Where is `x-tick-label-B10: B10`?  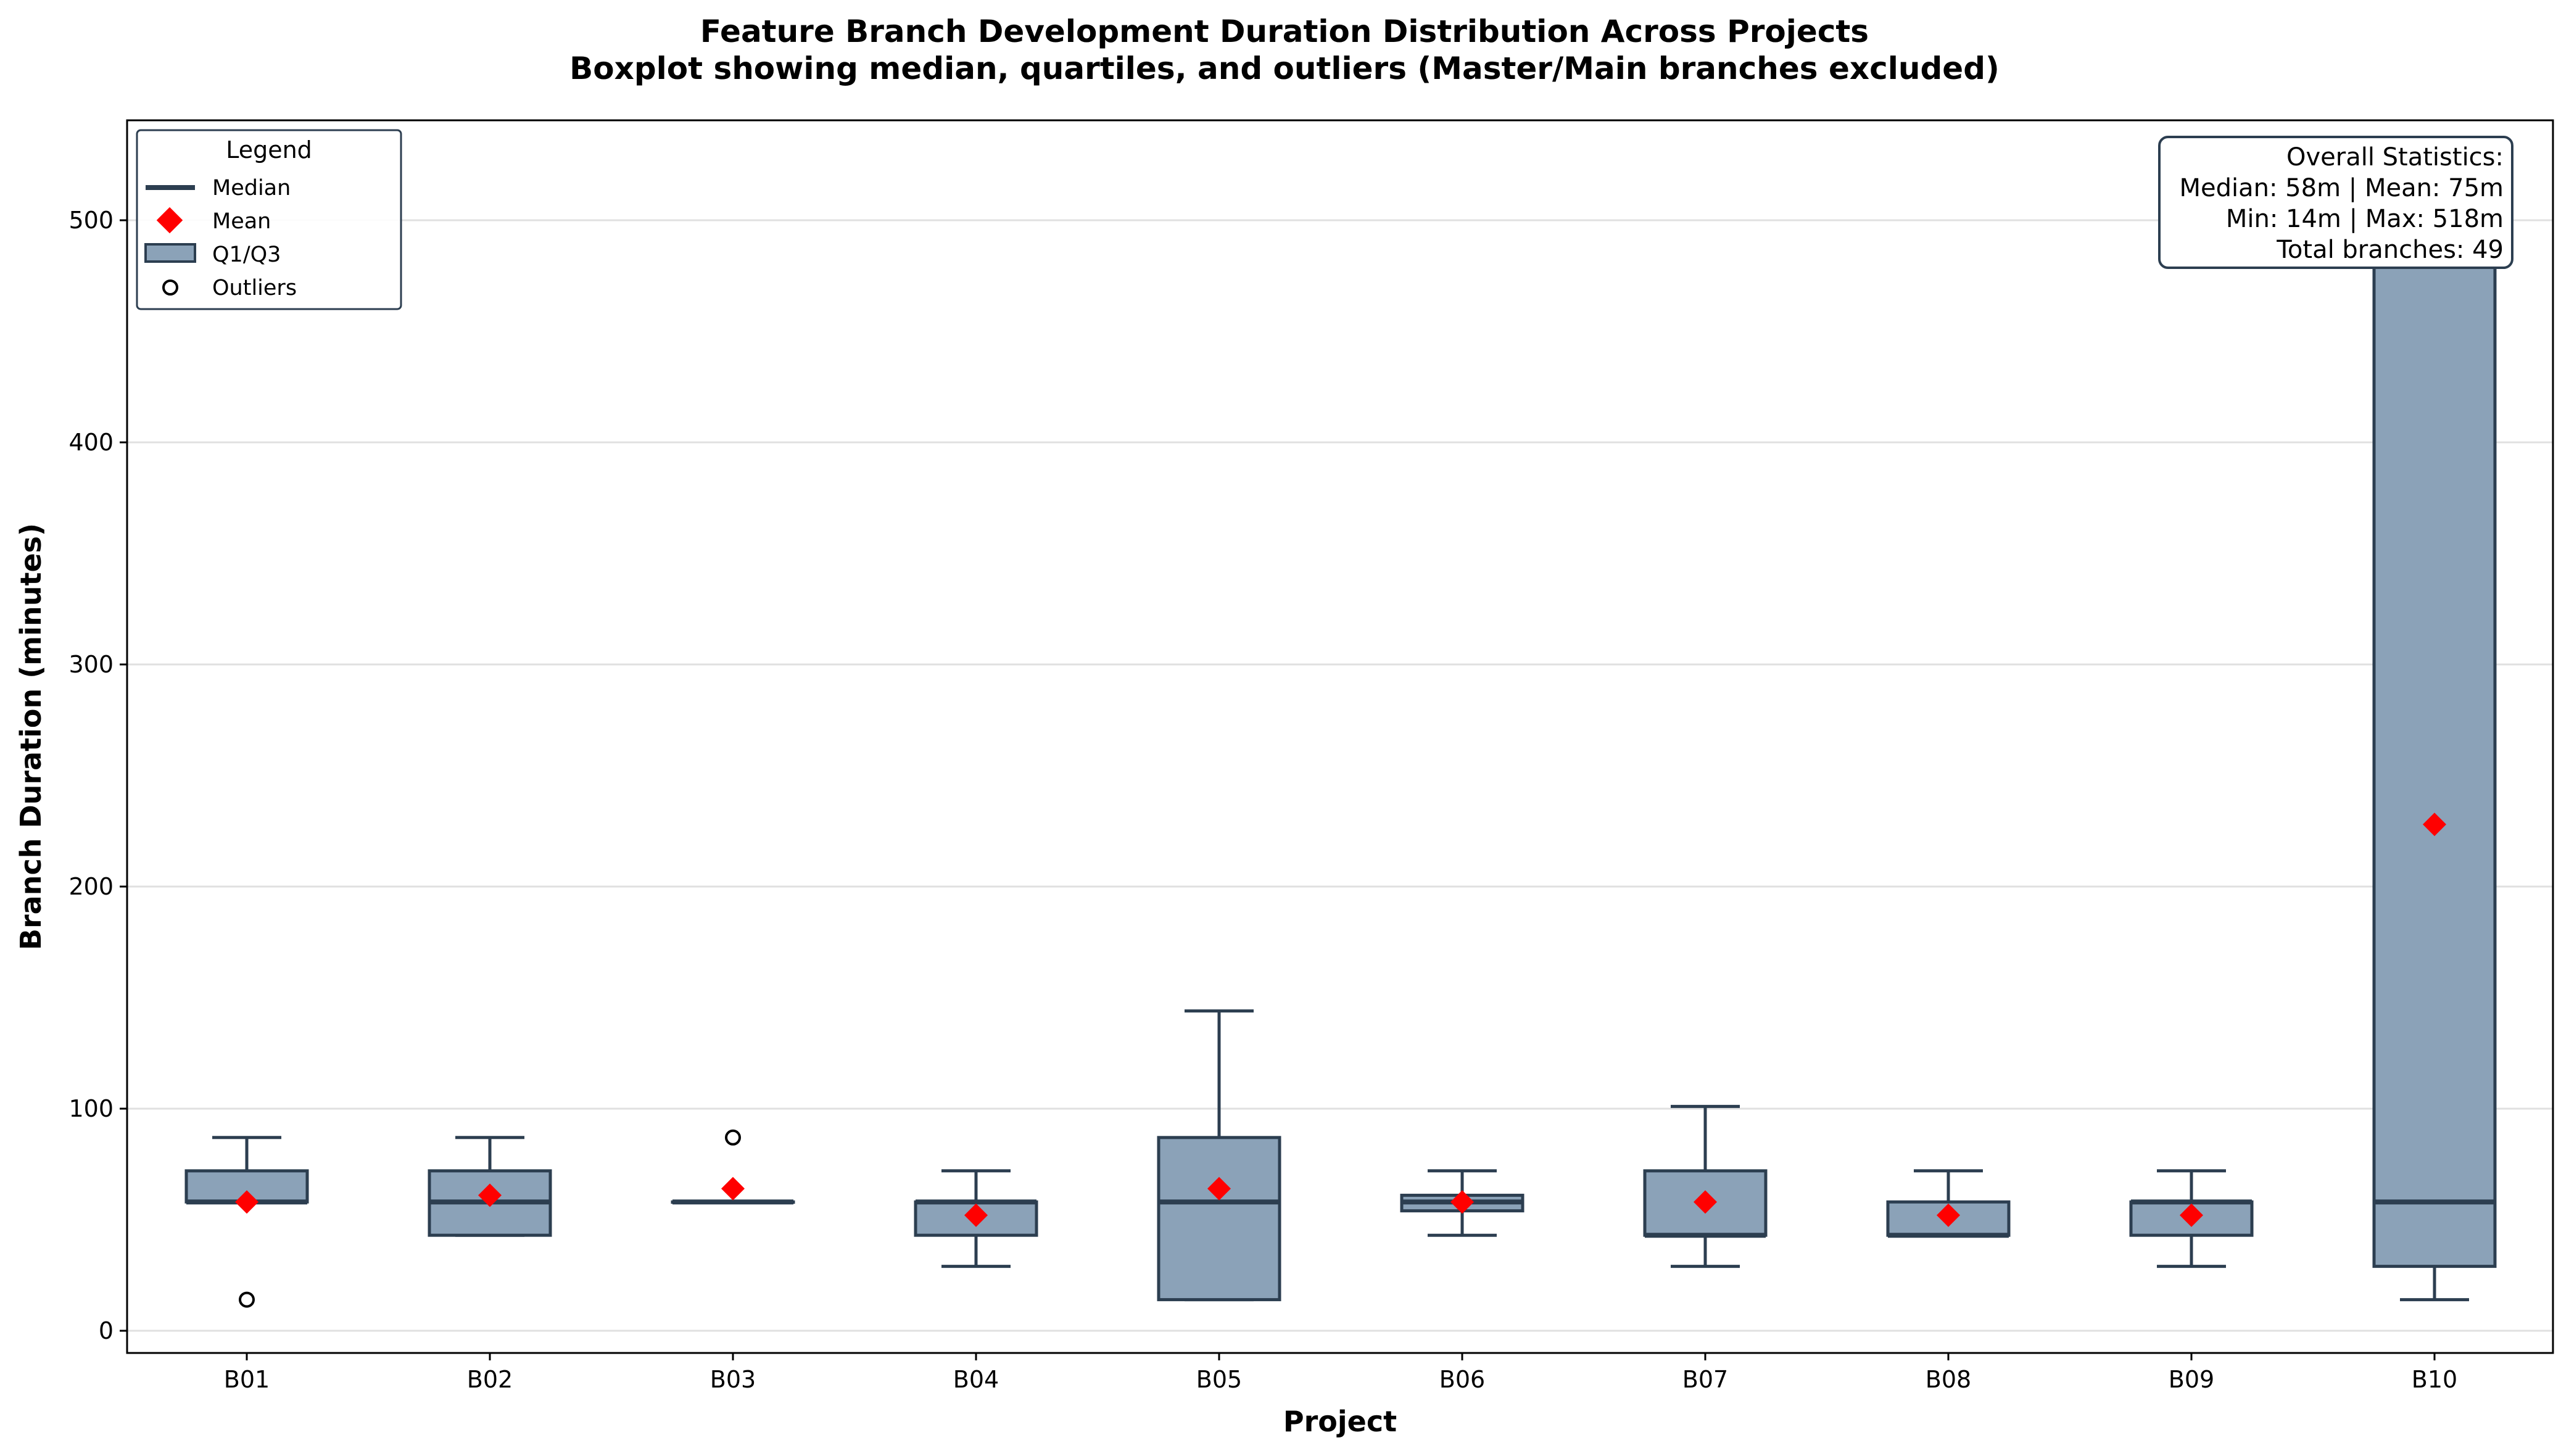
x-tick-label-B10: B10 is located at coordinates (2435, 1379).